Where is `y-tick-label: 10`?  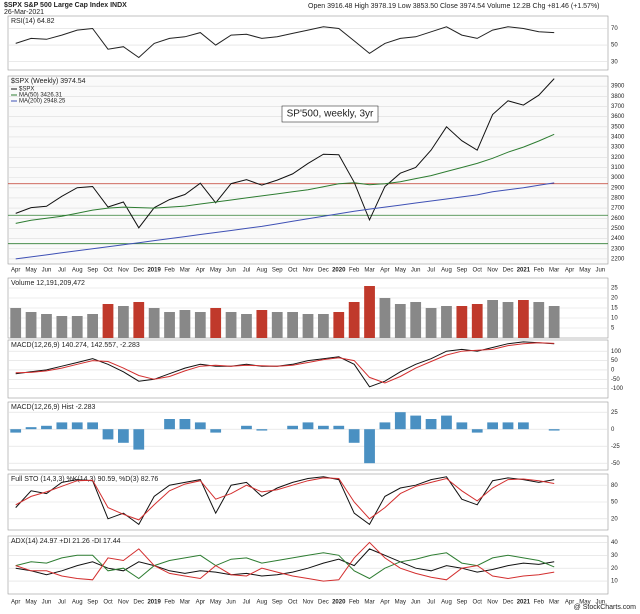
y-tick-label: 10 is located at coordinates (614, 582).